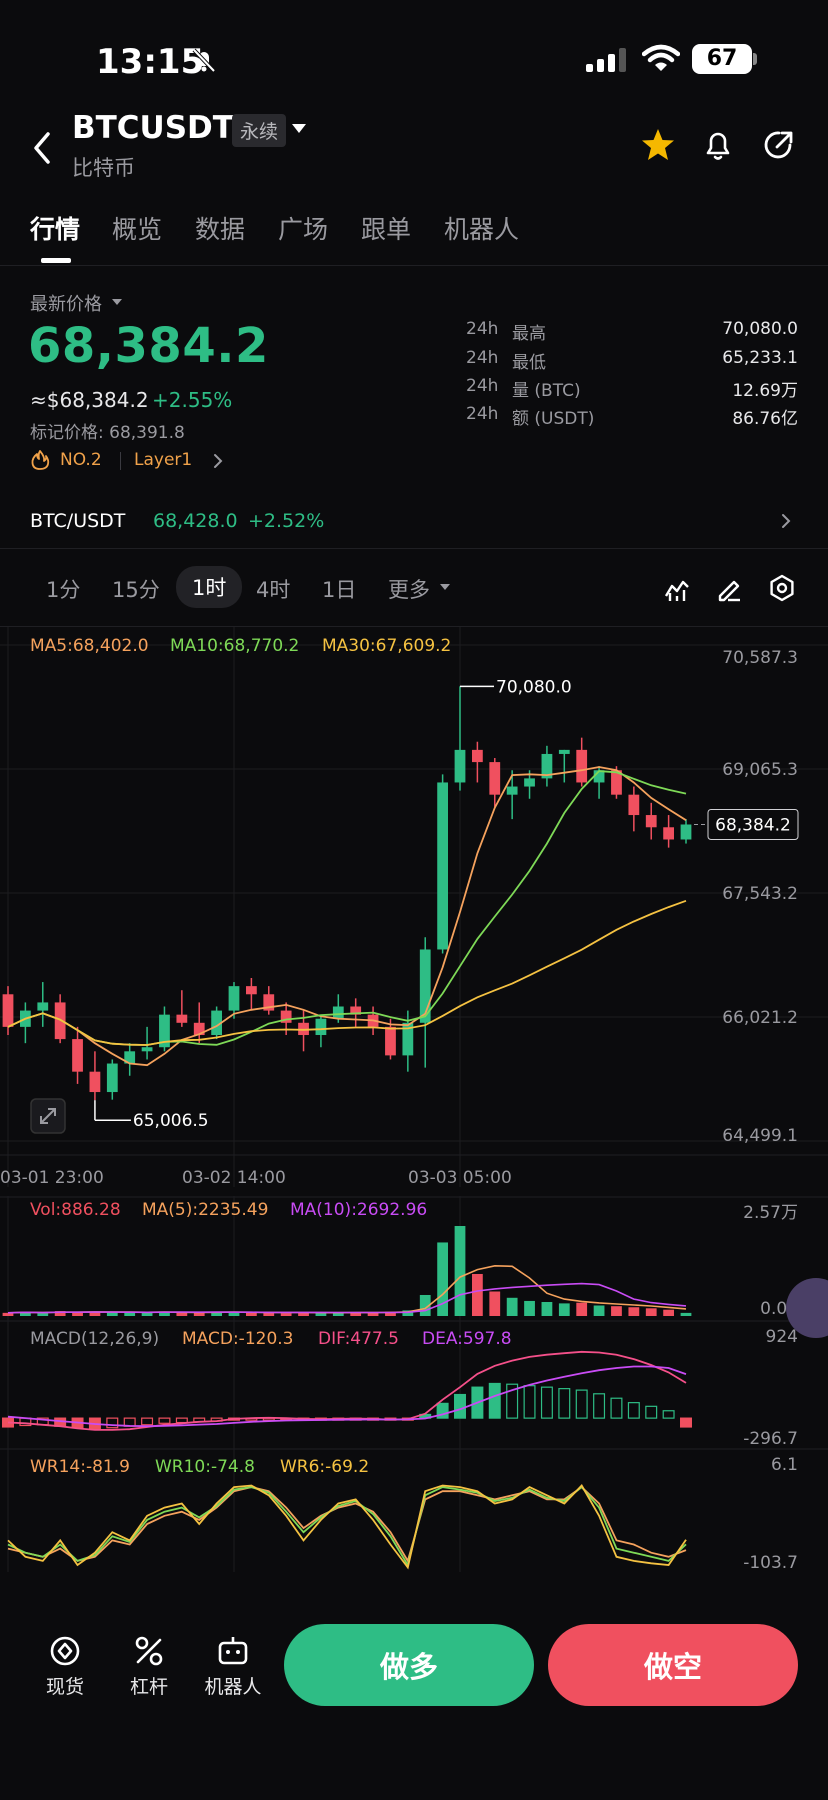 This screenshot has height=1800, width=828. Describe the element at coordinates (784, 1465) in the screenshot. I see `wr-axis-max: 6.1` at that location.